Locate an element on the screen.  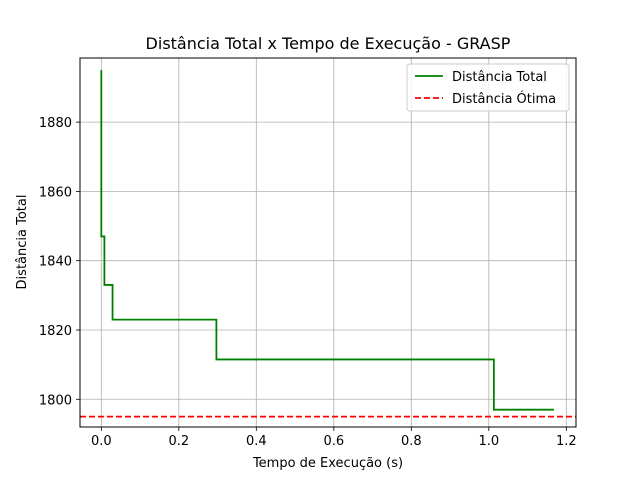
legend: Distância Total Distância Ótima is located at coordinates (488, 87).